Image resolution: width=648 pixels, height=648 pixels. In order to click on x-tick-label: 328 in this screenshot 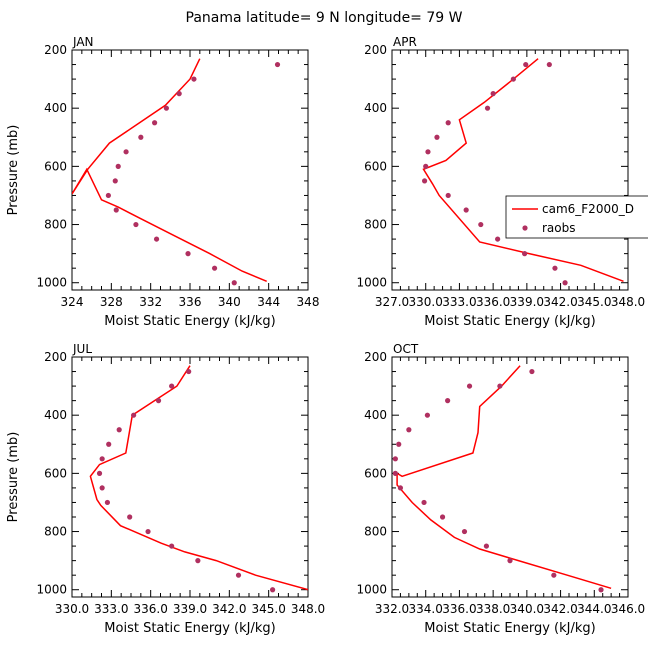, I will do `click(111, 302)`.